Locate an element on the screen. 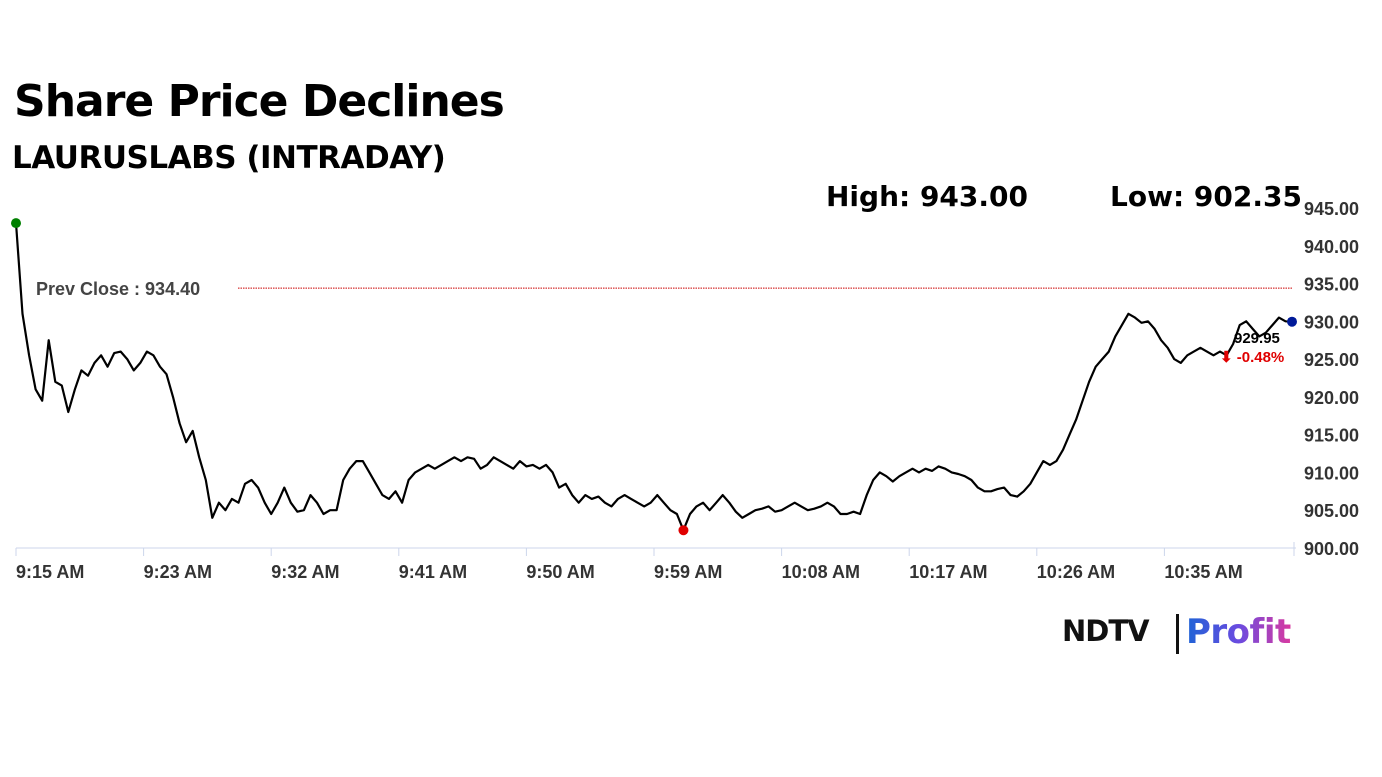  x-tick-label: 9:59 AM is located at coordinates (688, 572).